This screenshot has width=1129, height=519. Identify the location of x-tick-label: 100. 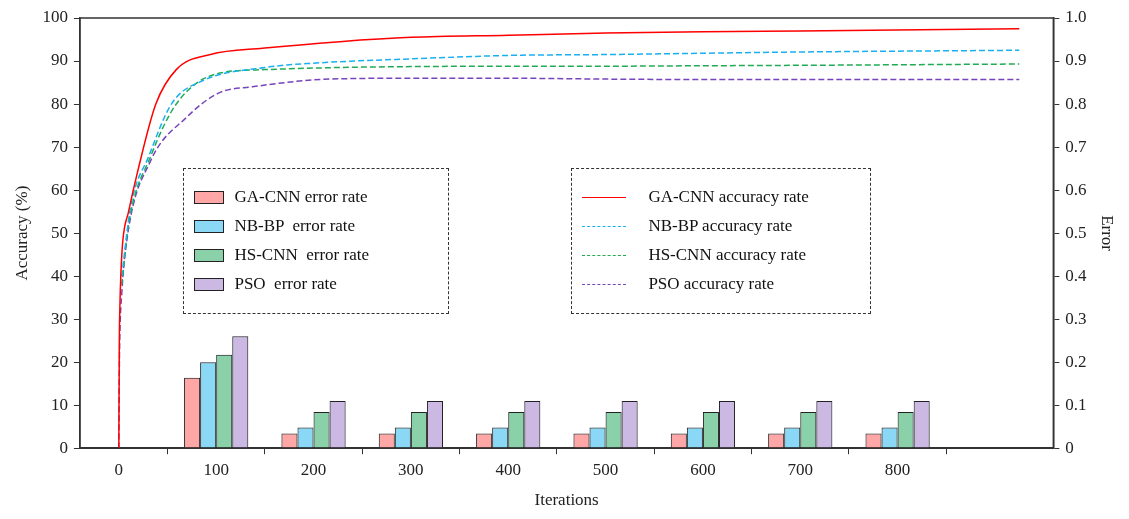
(216, 469).